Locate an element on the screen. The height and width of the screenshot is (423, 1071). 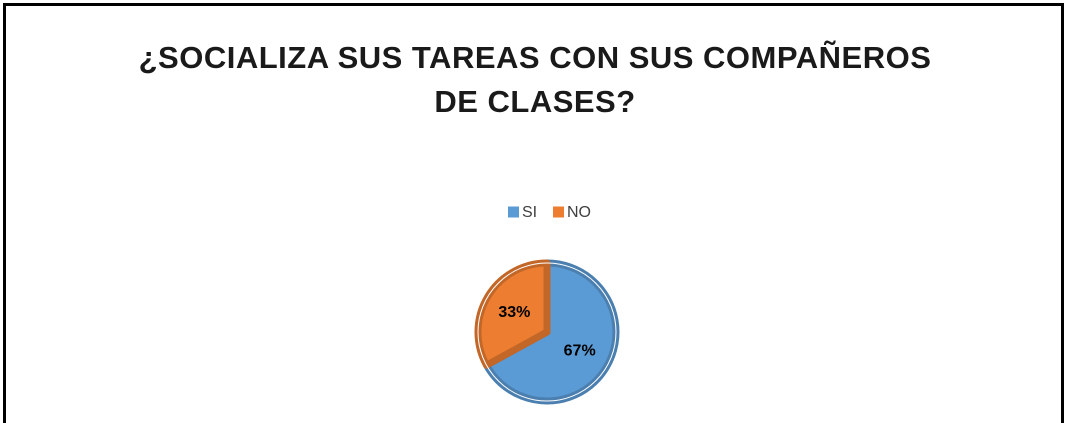
data-label: 67% is located at coordinates (580, 351).